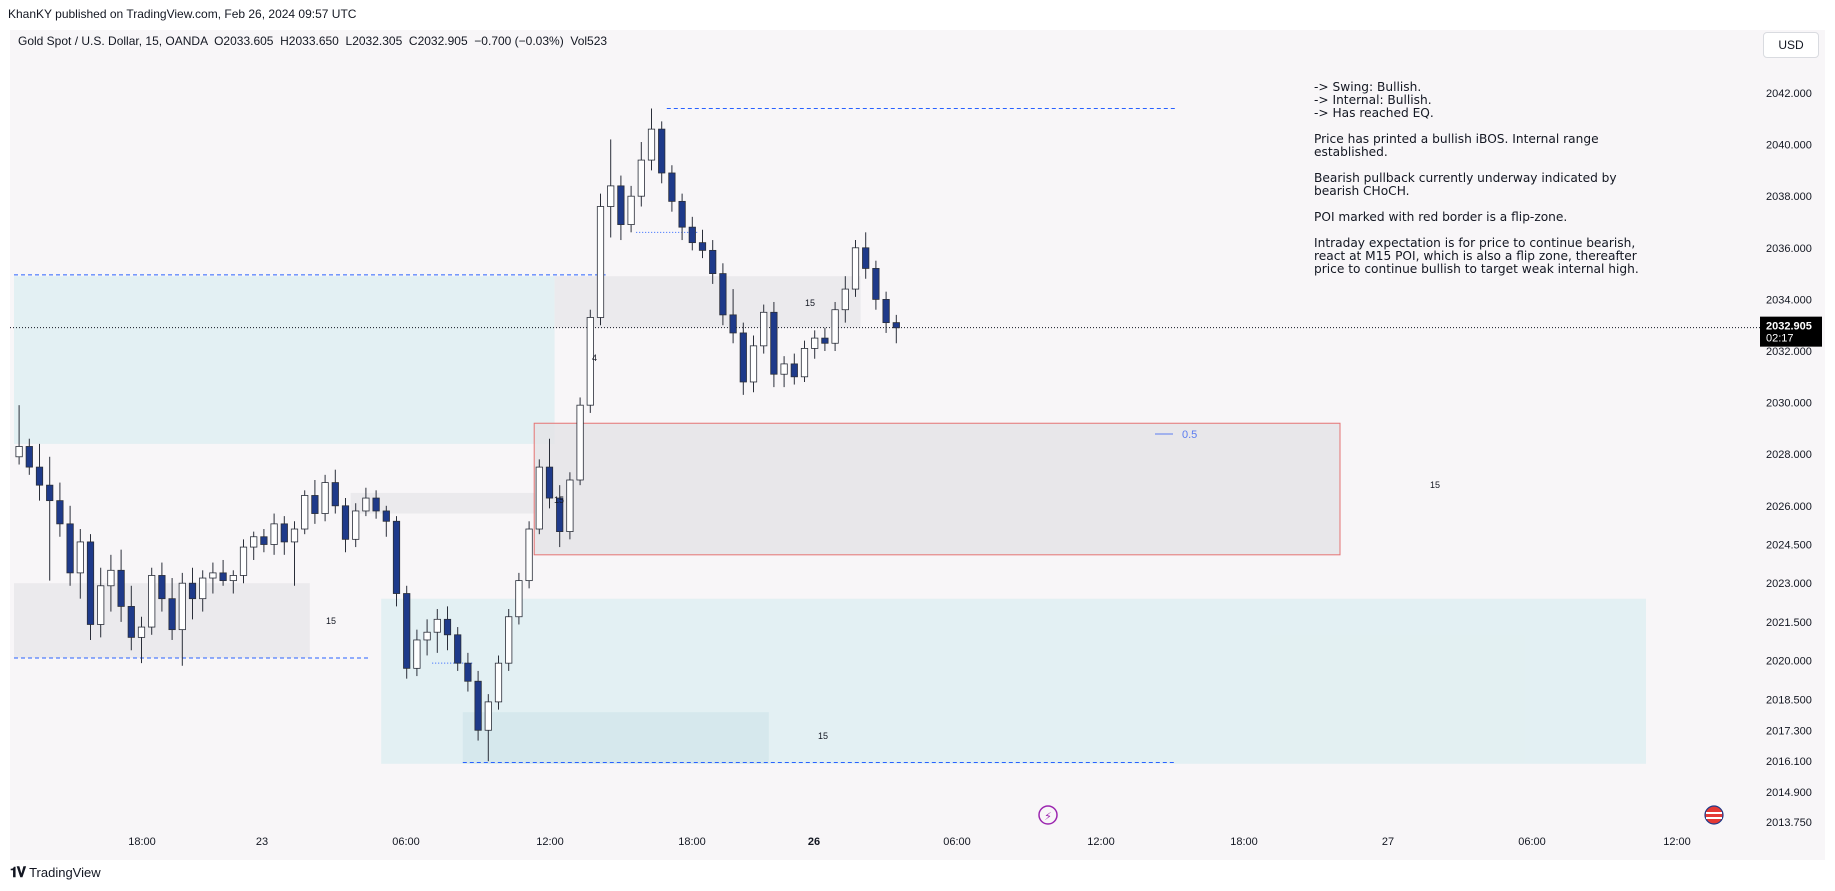 Image resolution: width=1835 pixels, height=891 pixels. I want to click on lightning-event-icon, so click(1048, 815).